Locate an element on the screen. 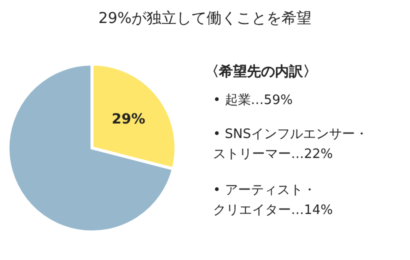 The image size is (410, 260). text: 29%が独立して働くことを希望 is located at coordinates (205, 18).